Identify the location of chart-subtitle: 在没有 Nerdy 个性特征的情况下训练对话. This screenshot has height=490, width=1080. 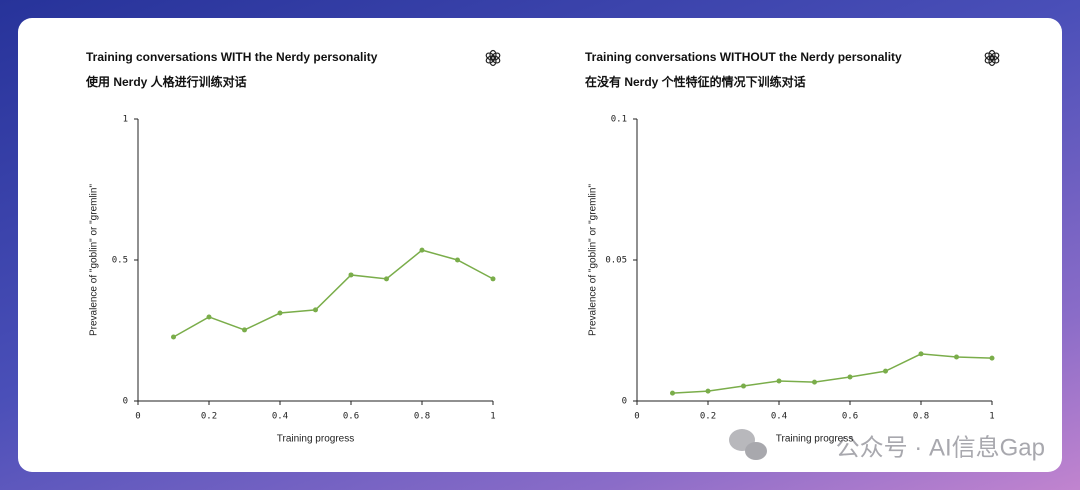
(695, 81).